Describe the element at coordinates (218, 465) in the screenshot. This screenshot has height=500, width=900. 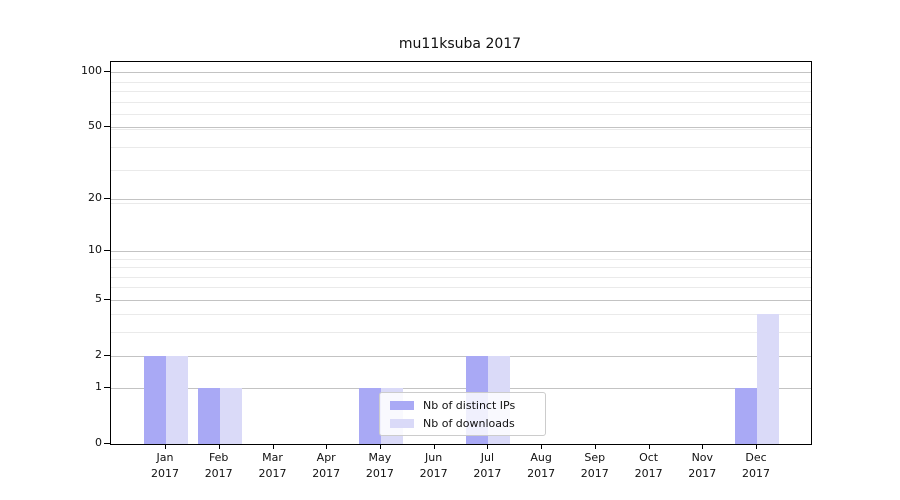
I see `x-tick-label-feb: Feb 2017` at that location.